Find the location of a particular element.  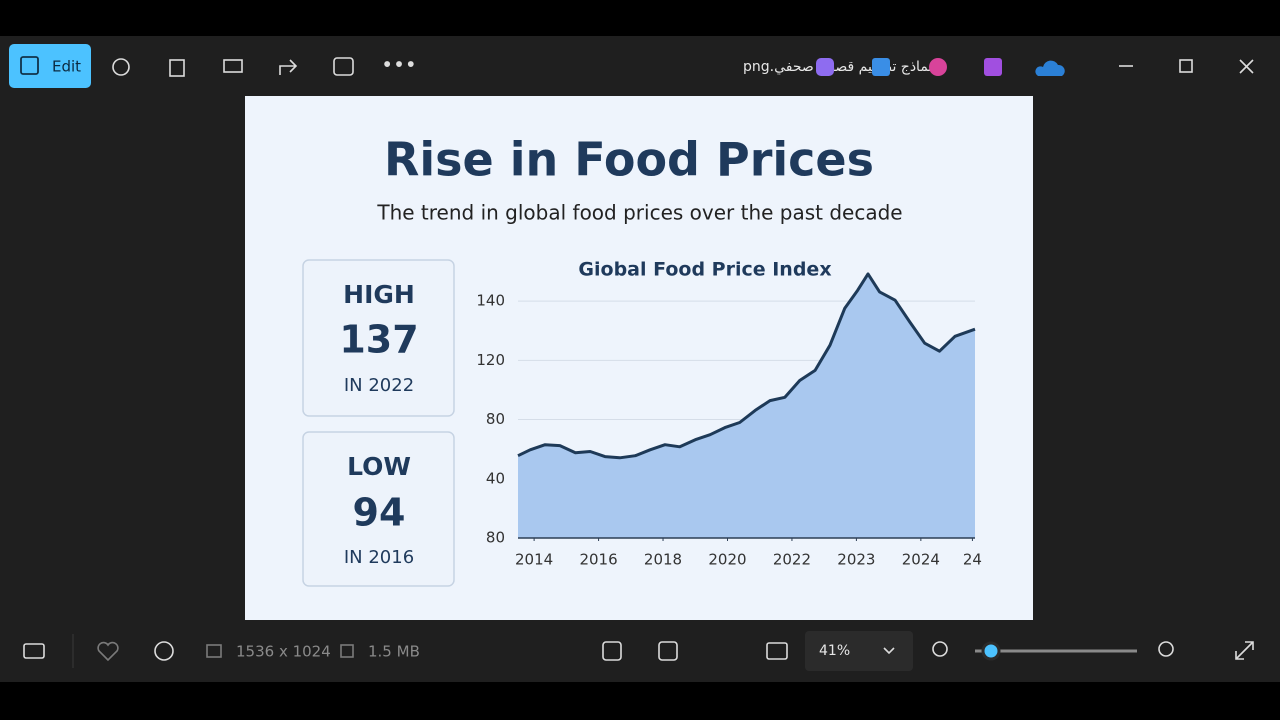

fit-button is located at coordinates (777, 651).